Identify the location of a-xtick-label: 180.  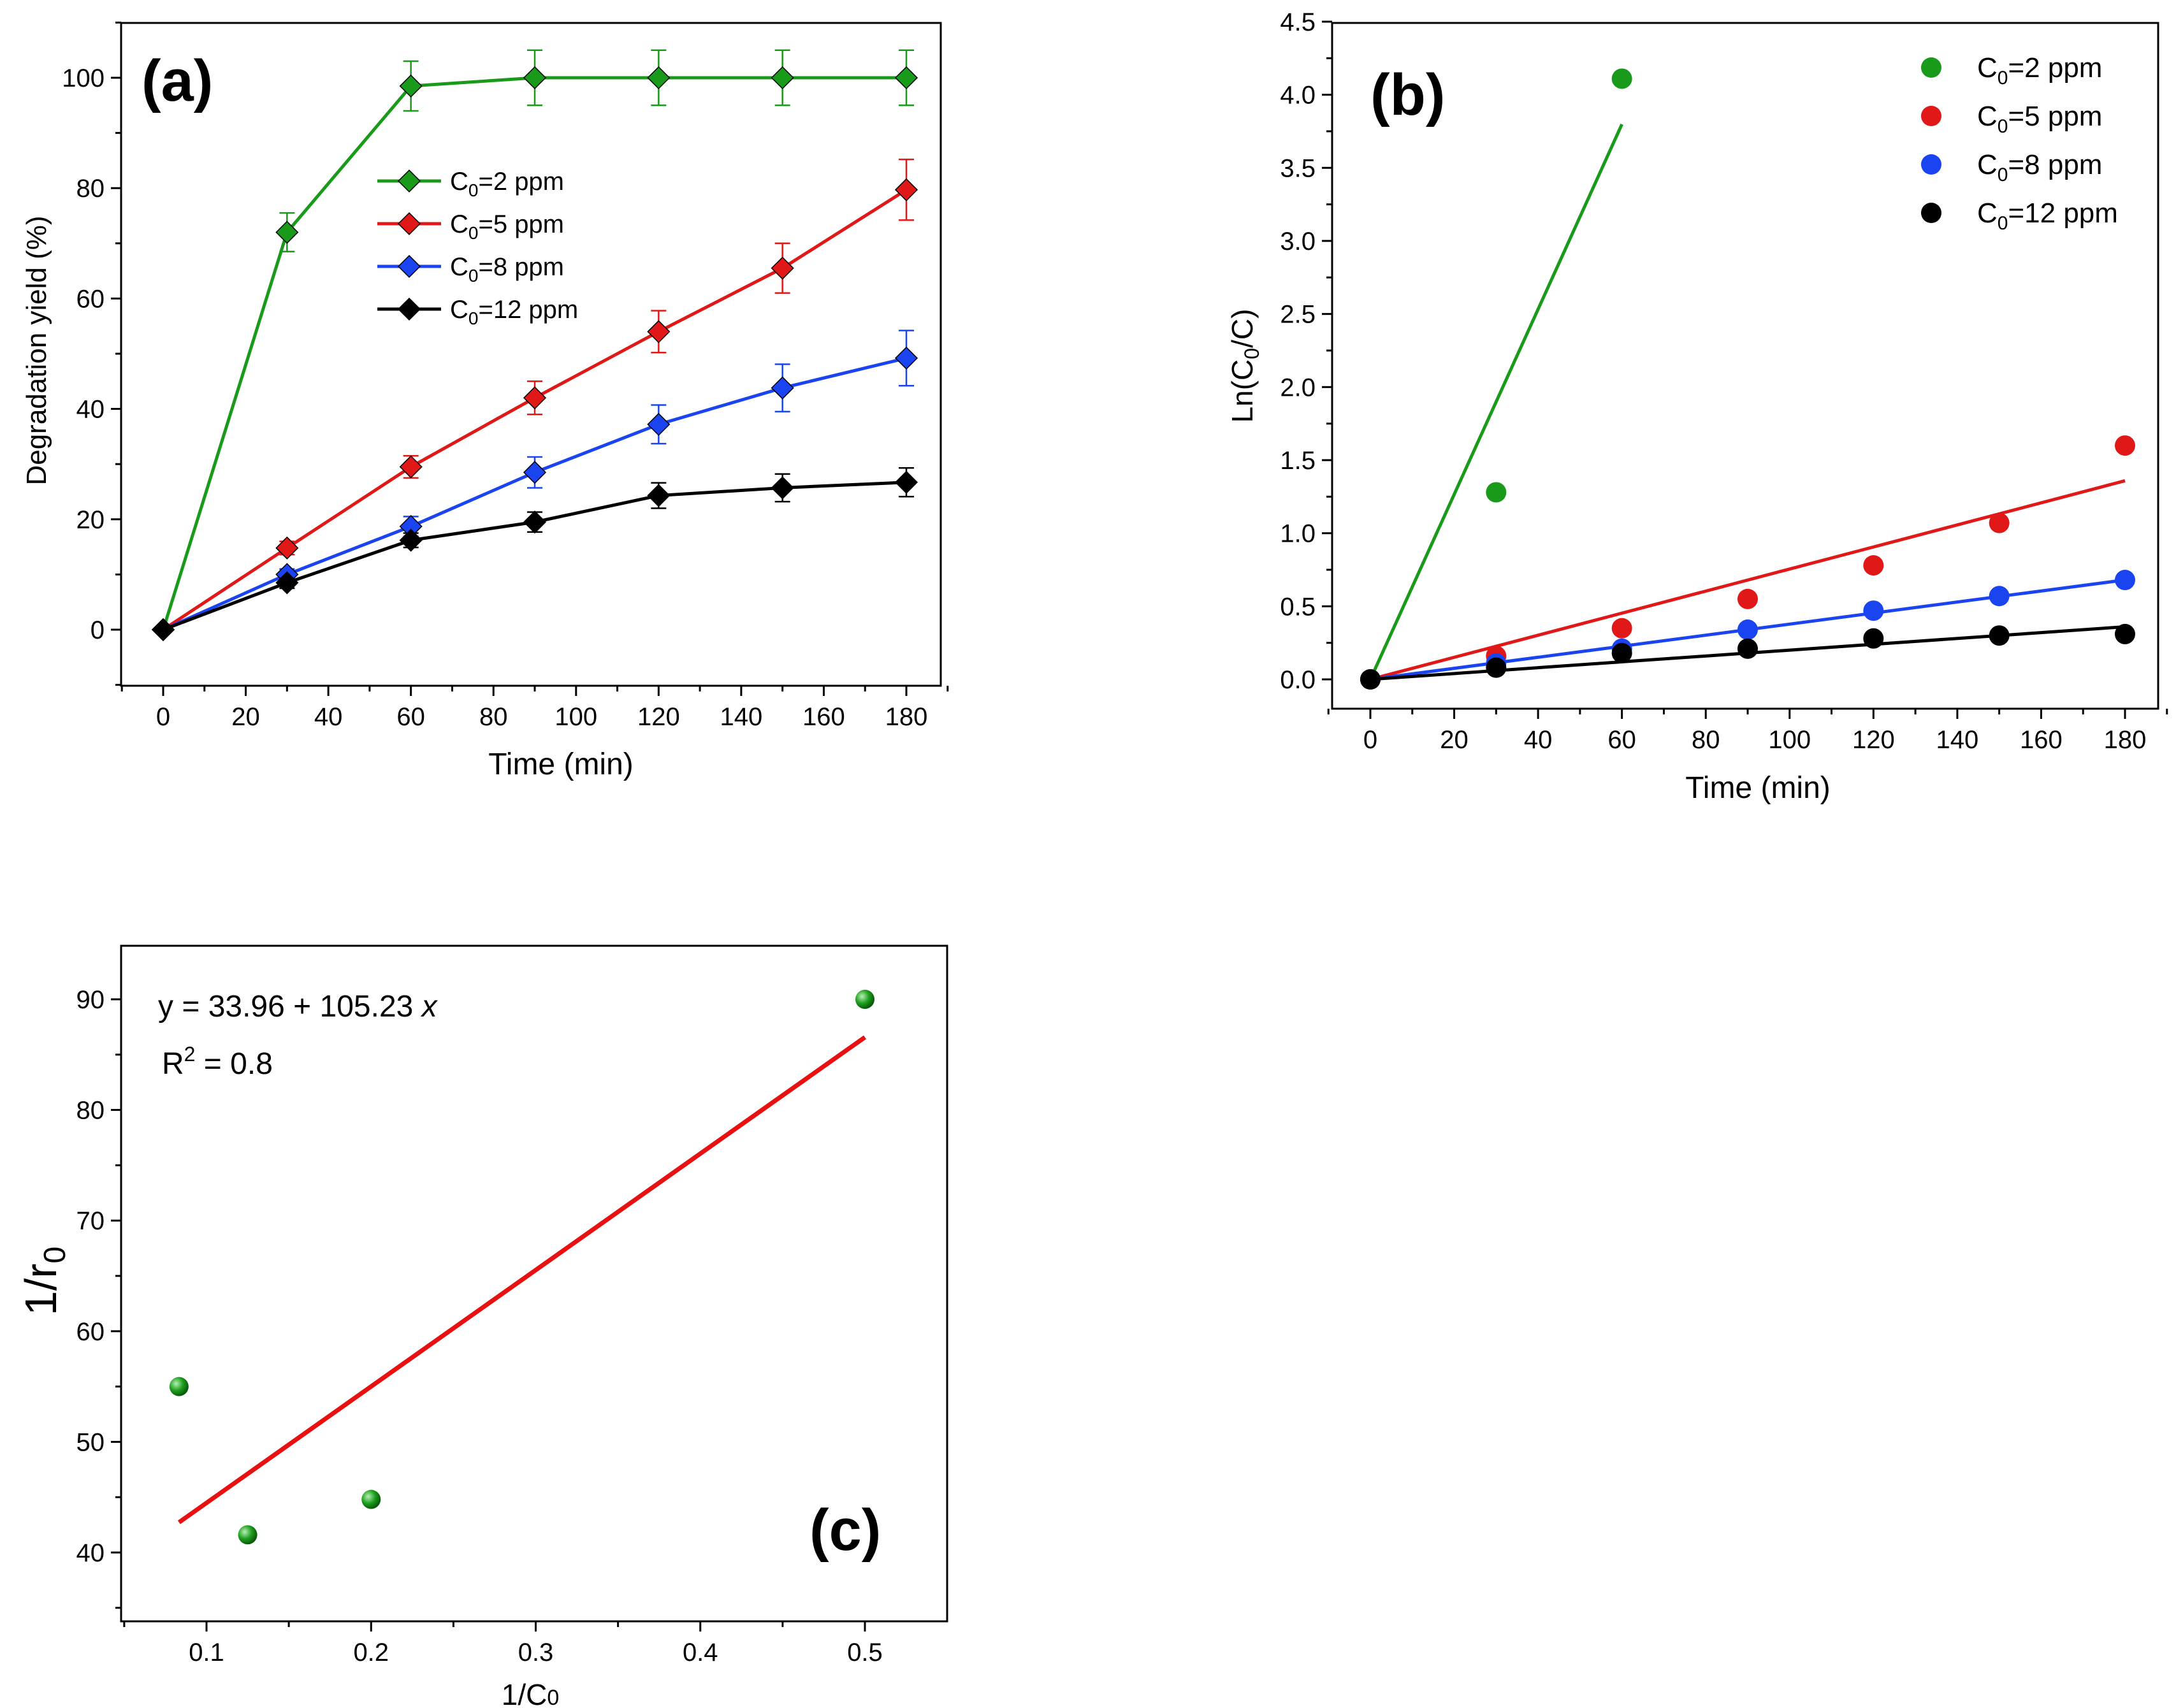
(906, 717).